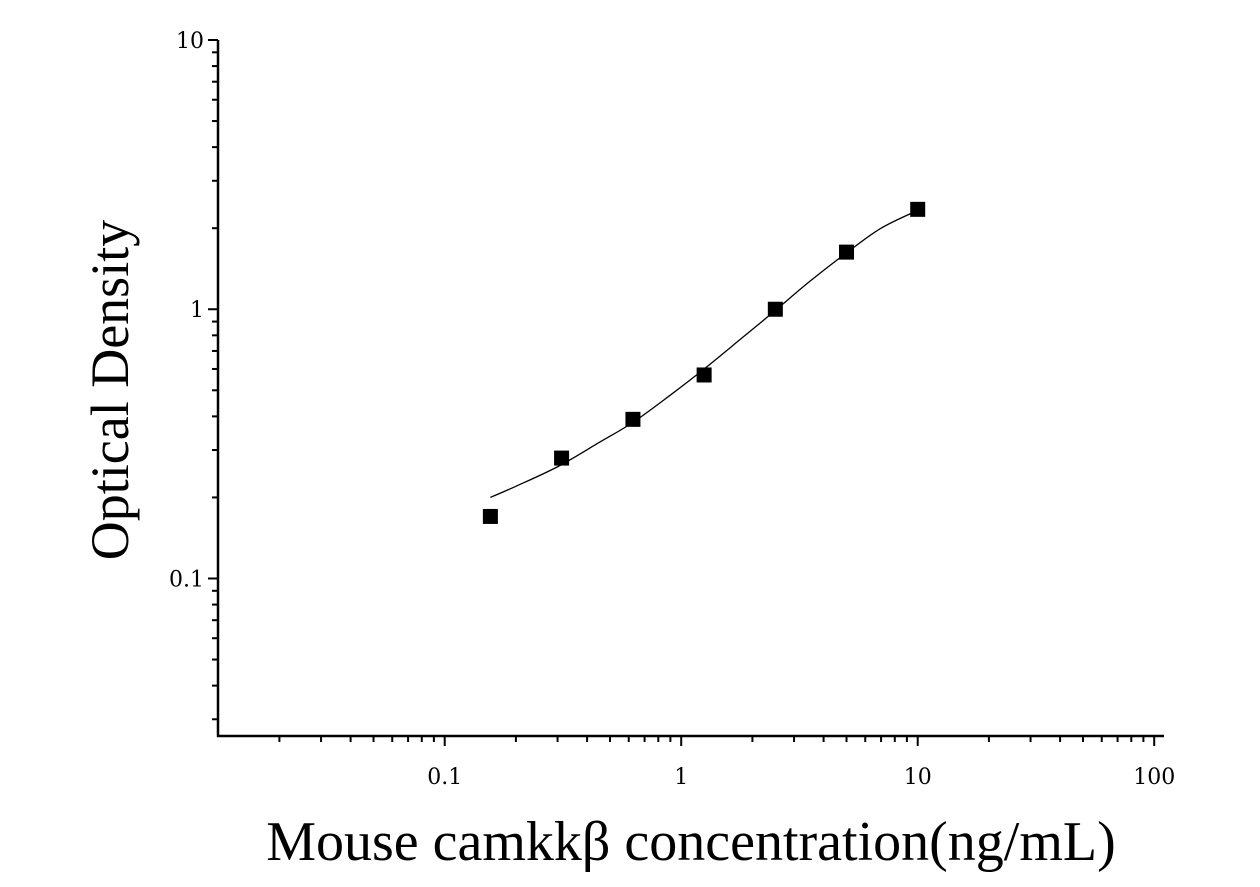 The width and height of the screenshot is (1260, 887). I want to click on x-axis-title: Mouse camkkβ concentration(ng/mL), so click(691, 842).